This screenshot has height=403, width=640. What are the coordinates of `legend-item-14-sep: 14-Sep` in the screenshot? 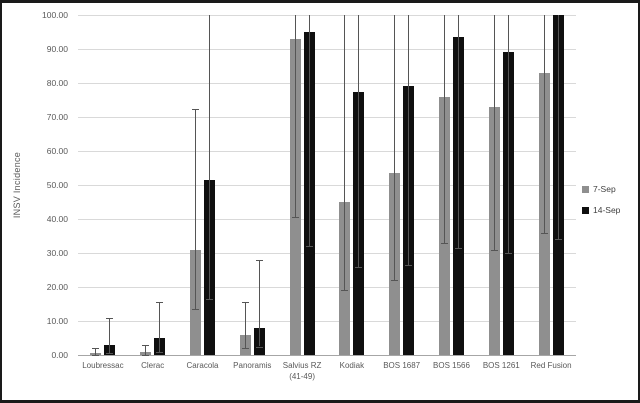 It's located at (601, 210).